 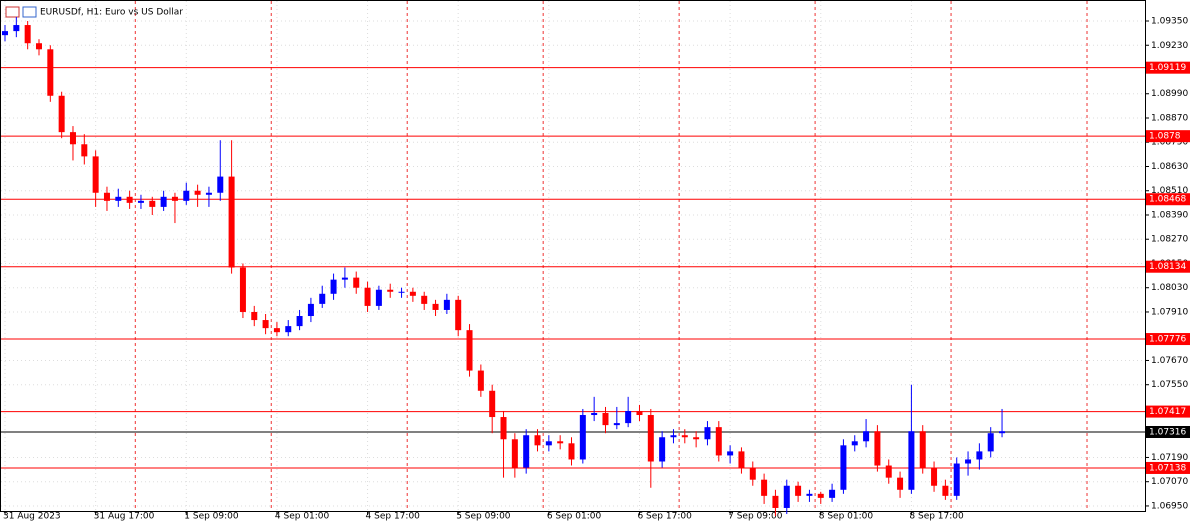 I want to click on y-tick-label: 1.08510, so click(x=1169, y=191).